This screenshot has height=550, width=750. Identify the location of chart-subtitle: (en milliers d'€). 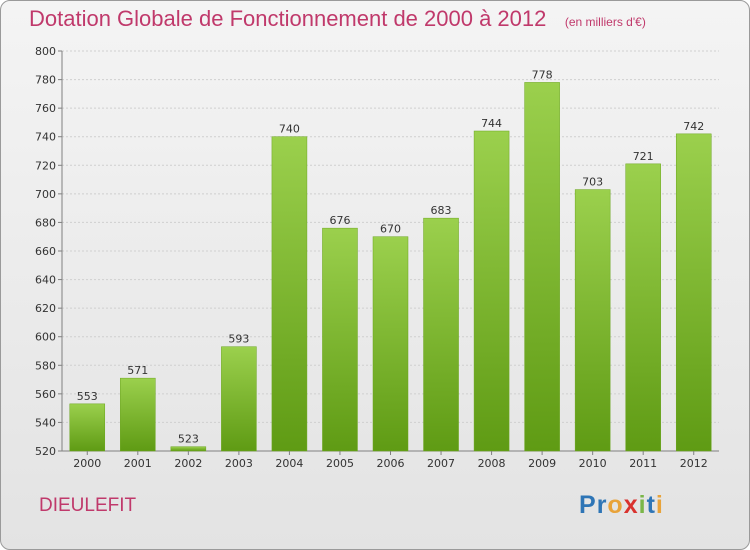
(605, 22).